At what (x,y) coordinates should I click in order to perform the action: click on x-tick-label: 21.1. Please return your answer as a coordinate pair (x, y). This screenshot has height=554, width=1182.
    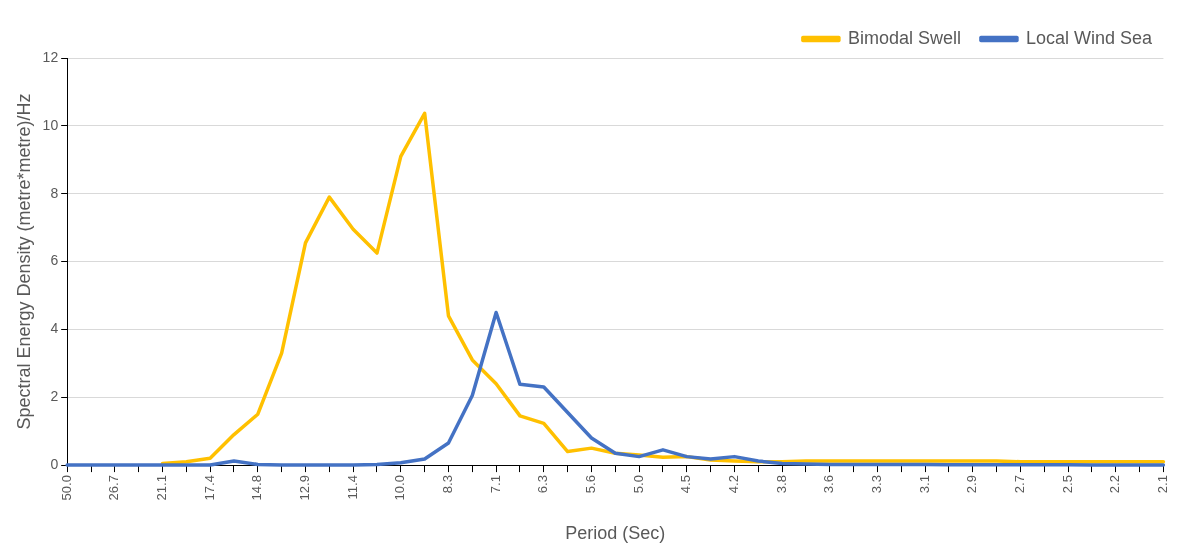
    Looking at the image, I should click on (162, 488).